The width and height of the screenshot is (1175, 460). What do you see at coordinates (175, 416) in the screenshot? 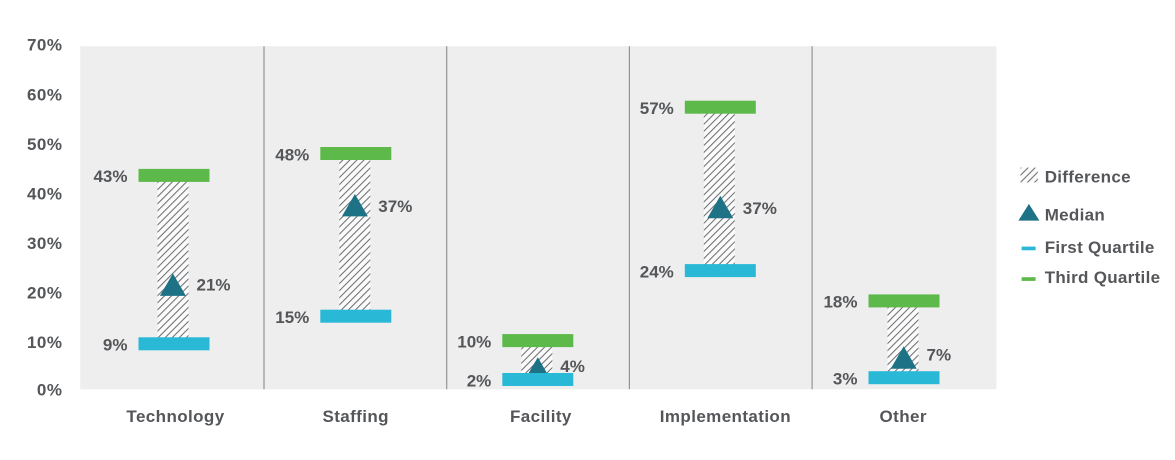
I see `svg-text: Technology` at bounding box center [175, 416].